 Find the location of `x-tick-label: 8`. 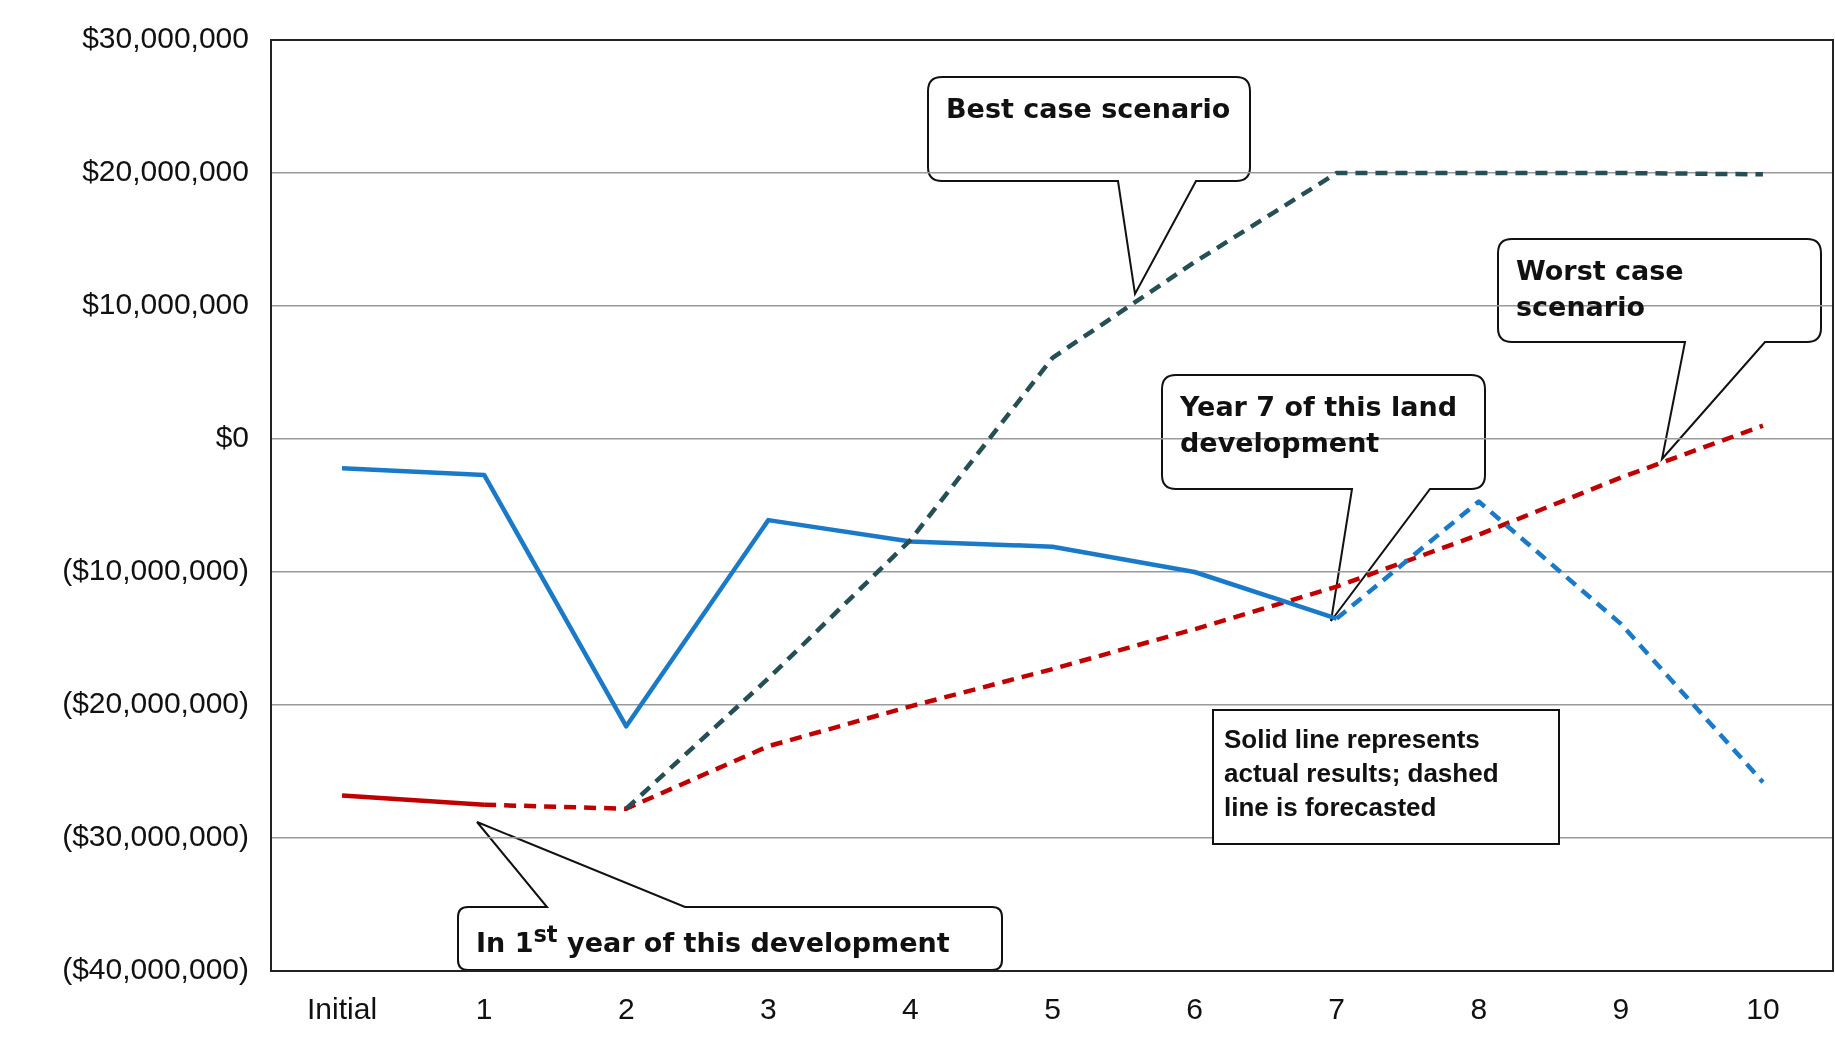

x-tick-label: 8 is located at coordinates (1479, 1009).